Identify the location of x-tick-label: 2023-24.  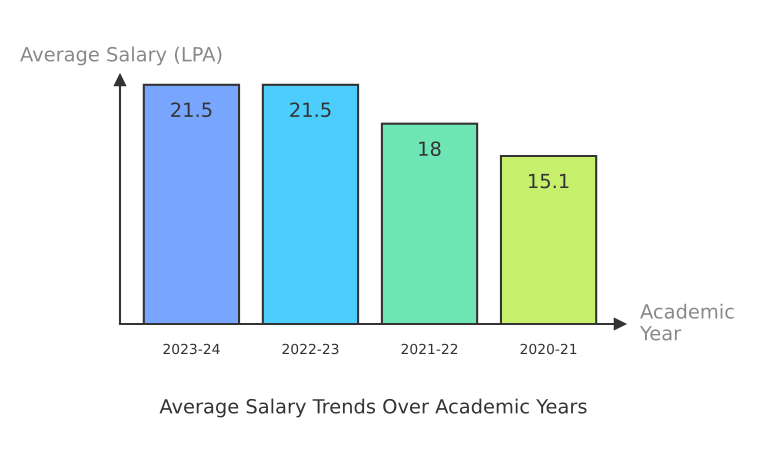
(191, 349).